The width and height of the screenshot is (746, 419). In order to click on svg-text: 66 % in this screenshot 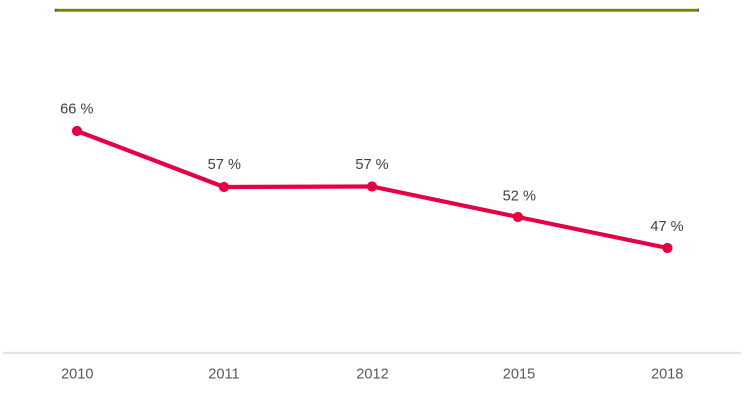, I will do `click(76, 110)`.